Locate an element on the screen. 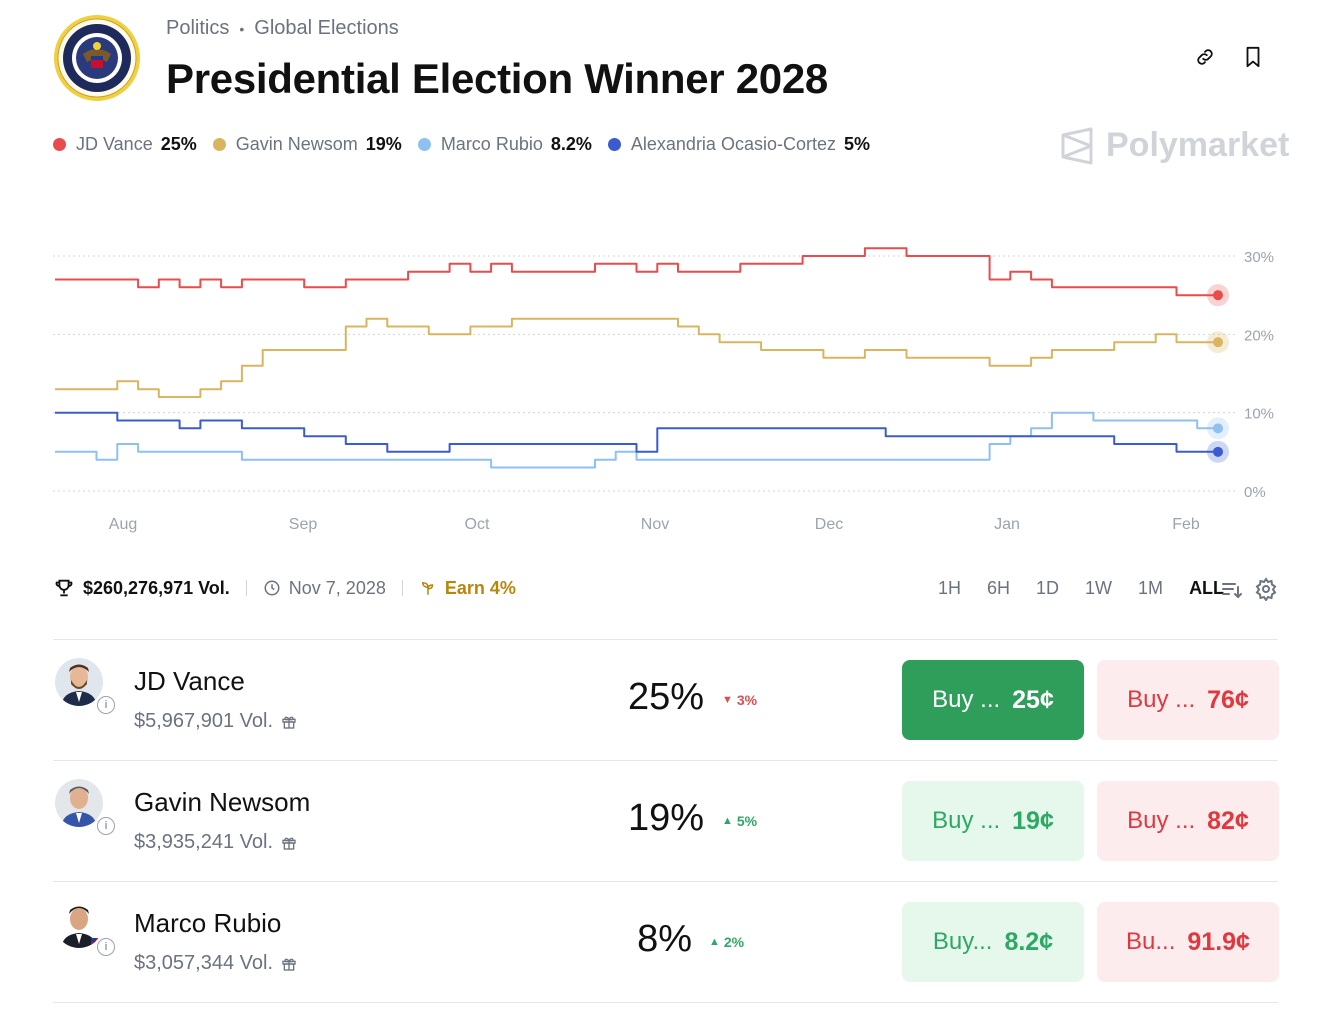  triangle-up-icon: ▲ is located at coordinates (714, 942).